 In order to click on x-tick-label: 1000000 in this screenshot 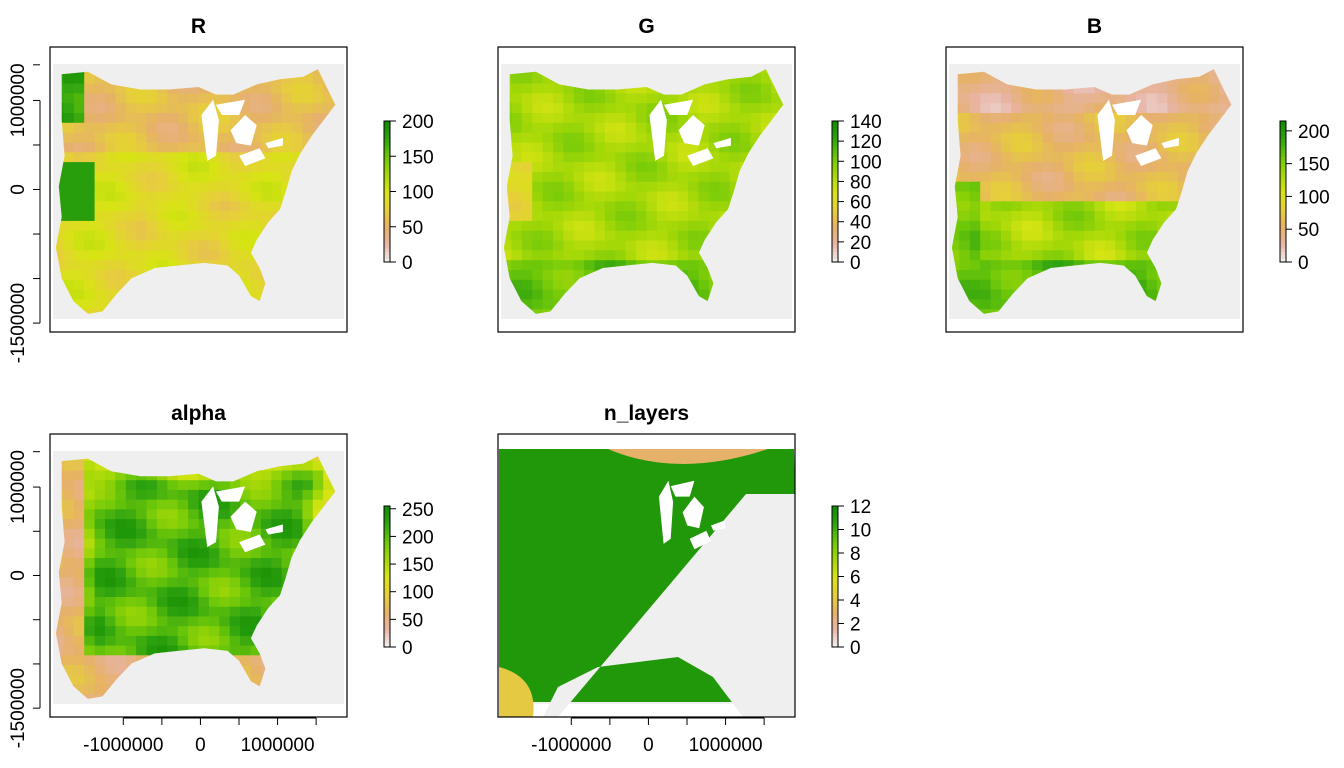, I will do `click(278, 745)`.